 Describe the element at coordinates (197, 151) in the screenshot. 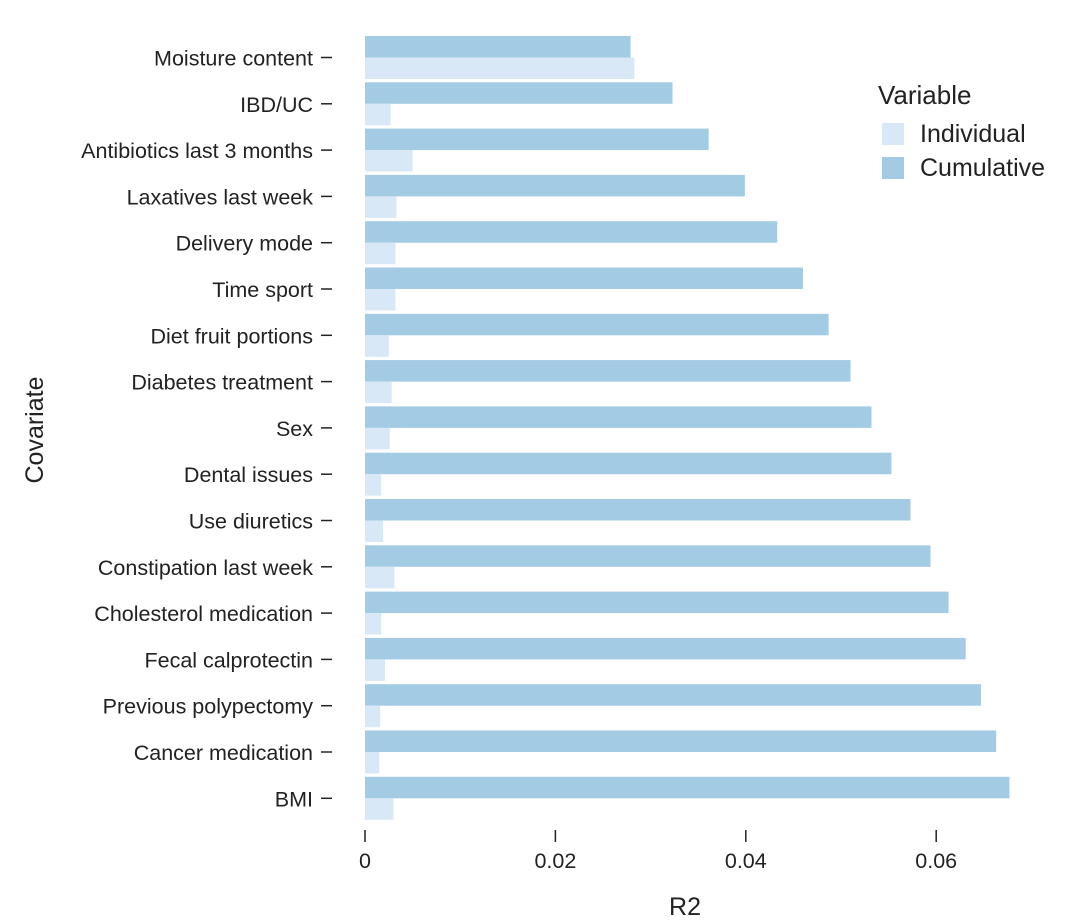

I see `y-tick-label: Antibiotics last 3 months` at that location.